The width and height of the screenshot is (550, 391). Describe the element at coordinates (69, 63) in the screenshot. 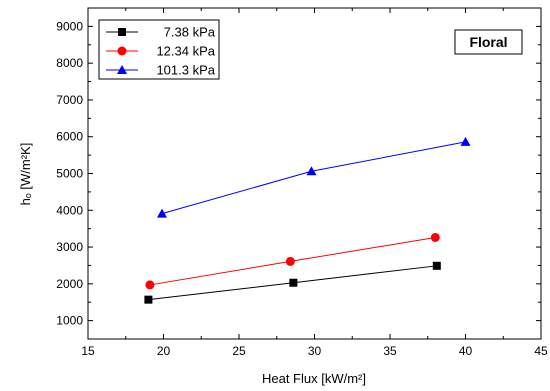

I see `y-tick-label: 8000` at that location.